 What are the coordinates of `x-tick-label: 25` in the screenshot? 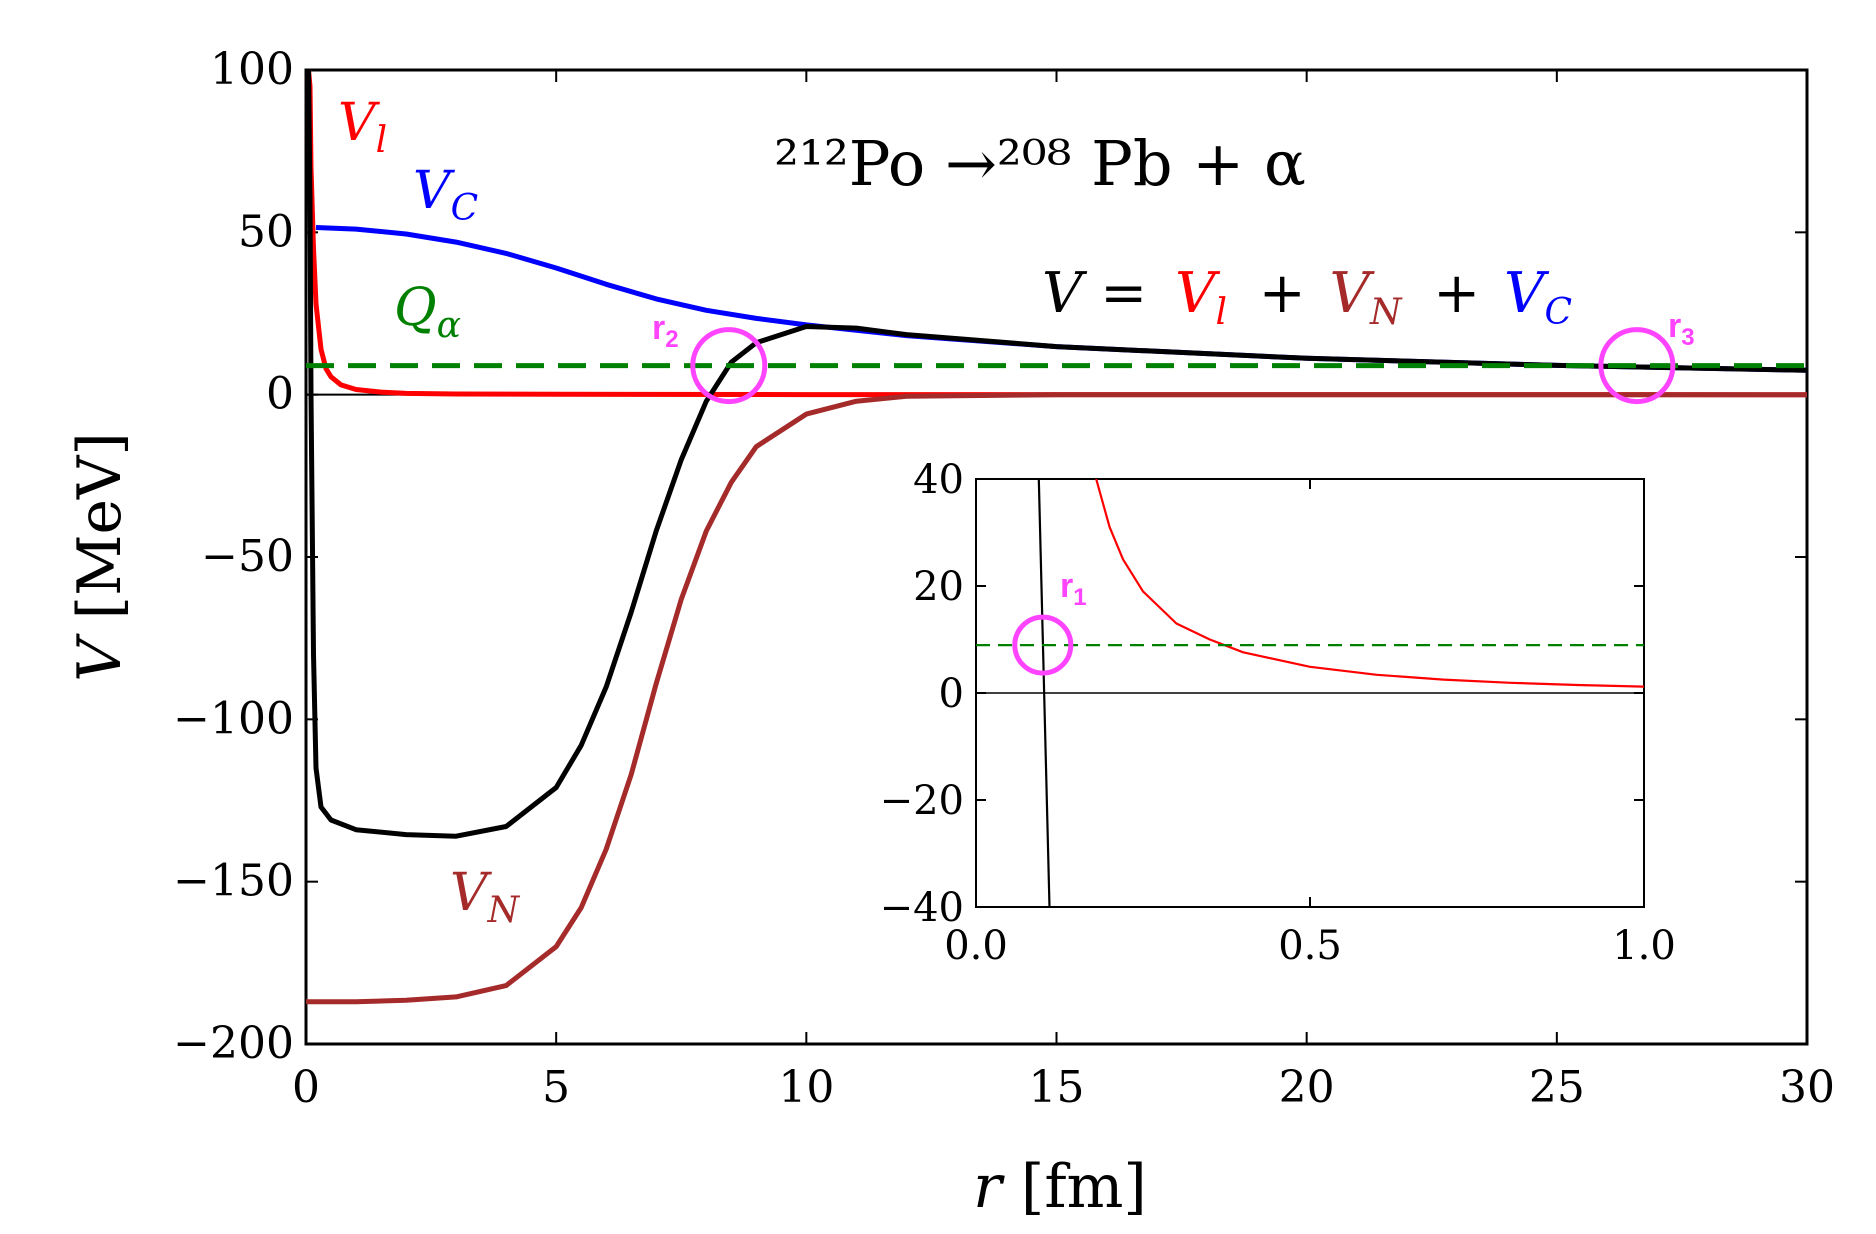 It's located at (1557, 1087).